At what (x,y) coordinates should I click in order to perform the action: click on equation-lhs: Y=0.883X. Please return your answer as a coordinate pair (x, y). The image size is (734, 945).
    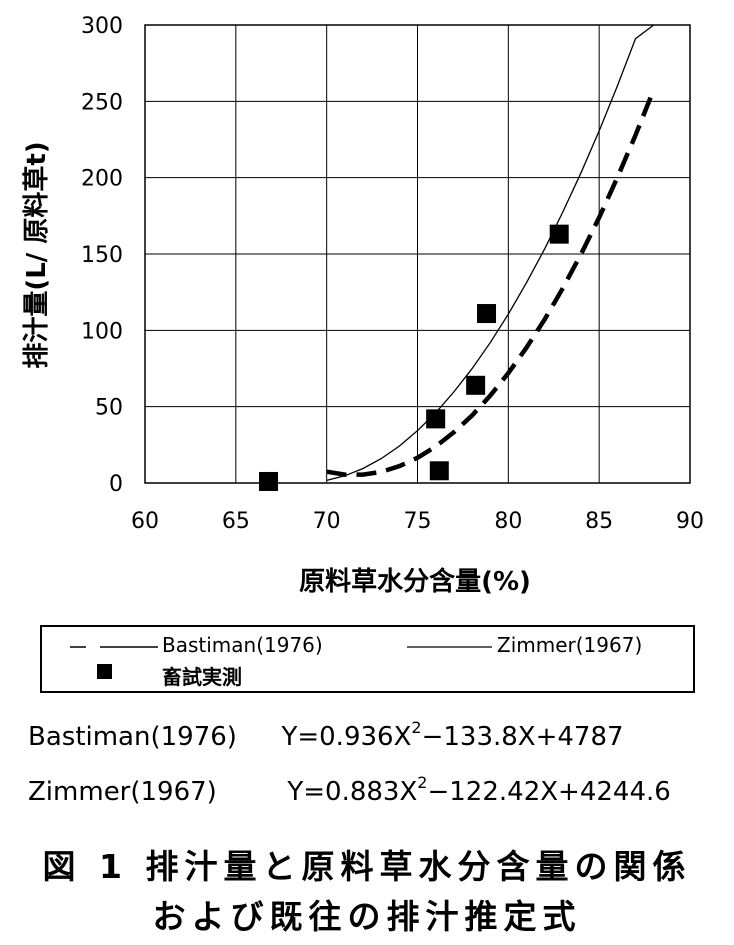
    Looking at the image, I should click on (352, 792).